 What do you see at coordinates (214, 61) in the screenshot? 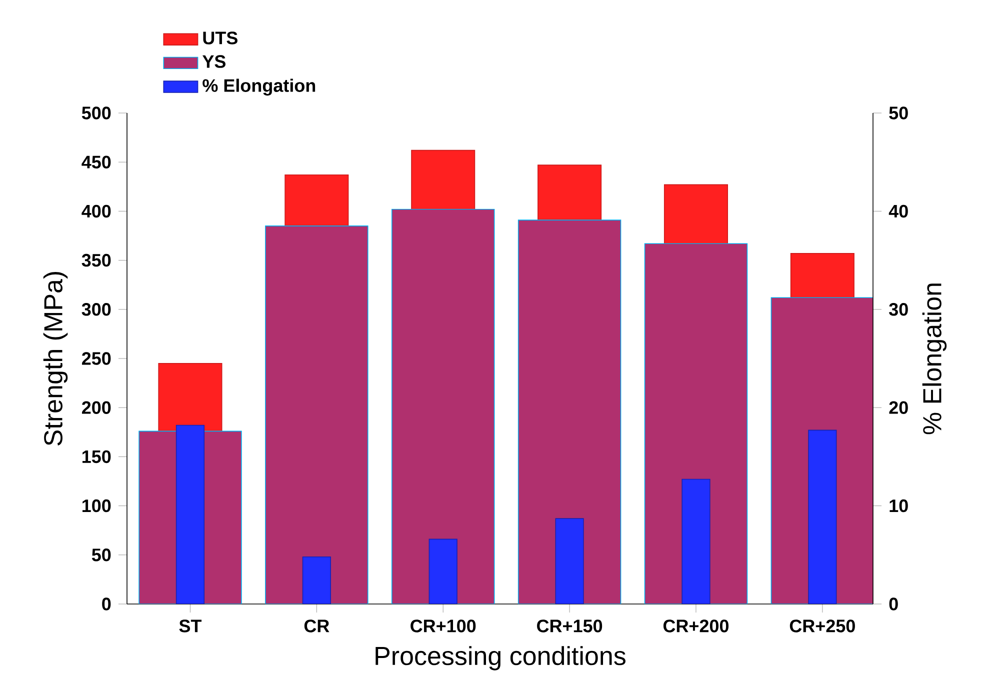
I see `legend-label: YS` at bounding box center [214, 61].